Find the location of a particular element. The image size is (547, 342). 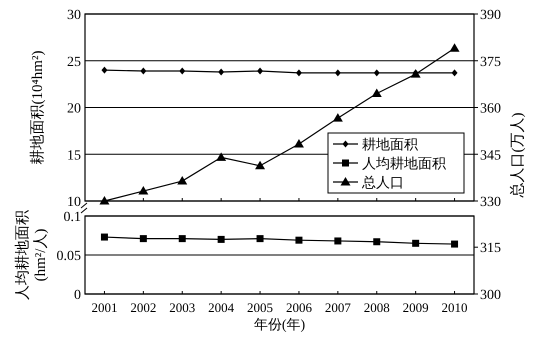

x-tick-label: 2004 is located at coordinates (221, 307).